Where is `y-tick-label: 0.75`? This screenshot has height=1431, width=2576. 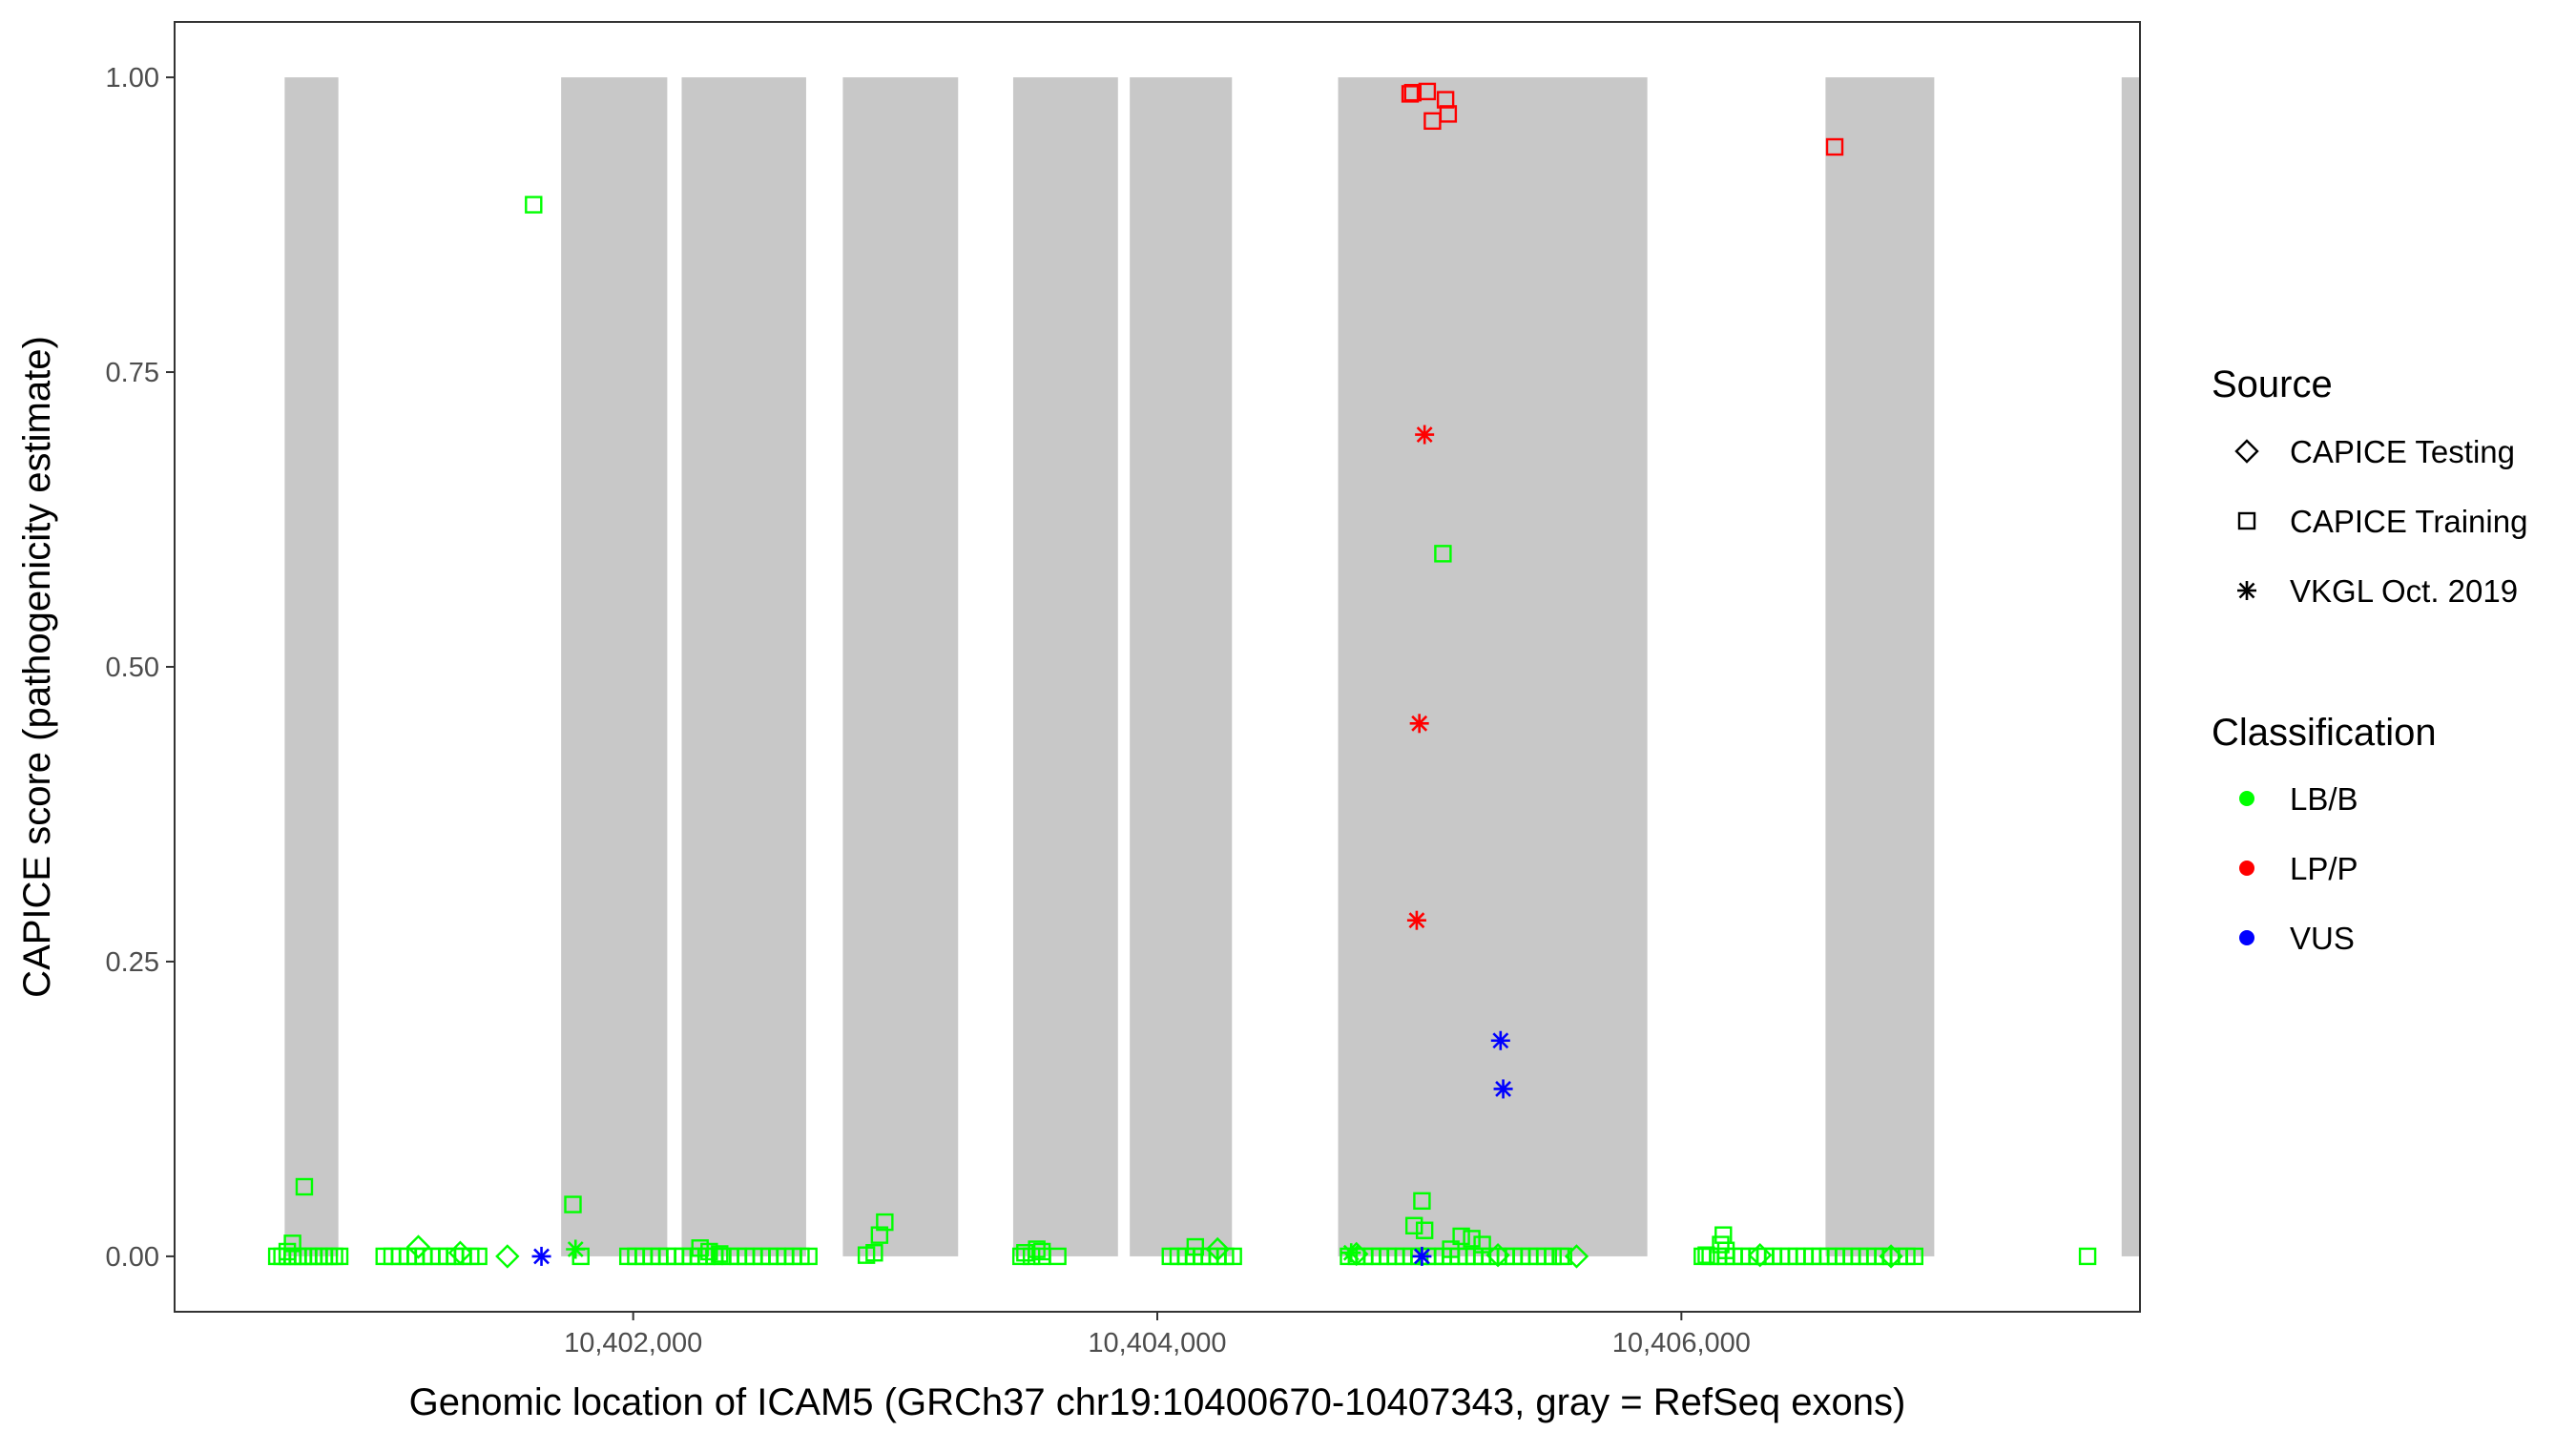
y-tick-label: 0.75 is located at coordinates (132, 373).